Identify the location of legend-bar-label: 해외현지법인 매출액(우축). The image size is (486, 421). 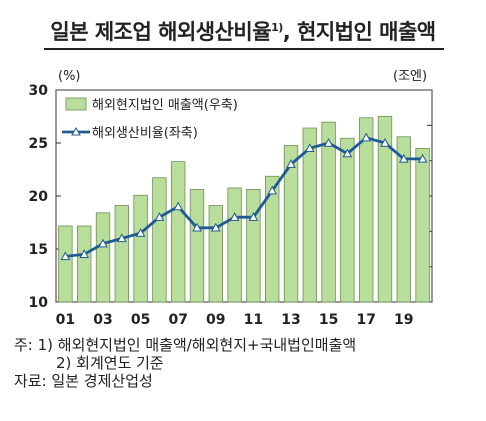
(165, 105).